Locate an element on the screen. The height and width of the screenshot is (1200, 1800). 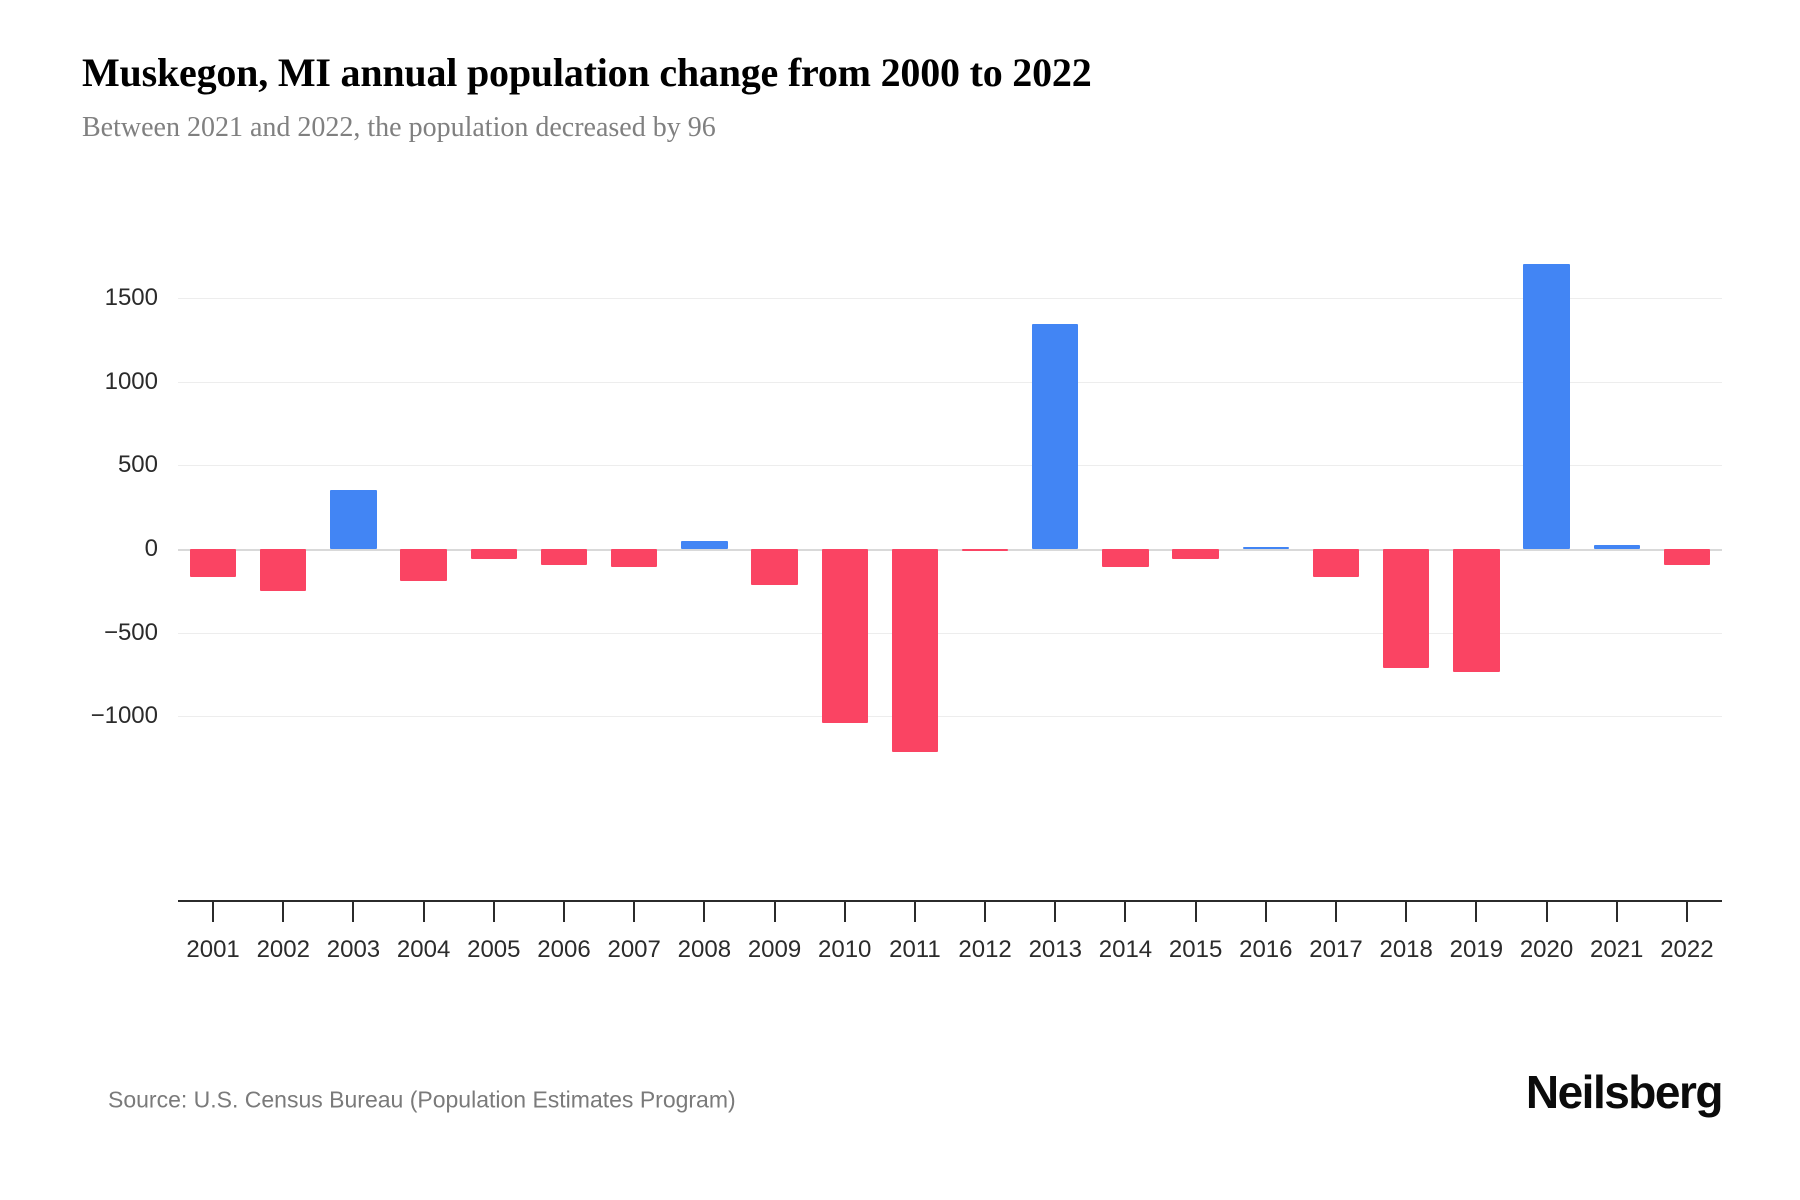
y-axis-tick-label: 1500 is located at coordinates (131, 297).